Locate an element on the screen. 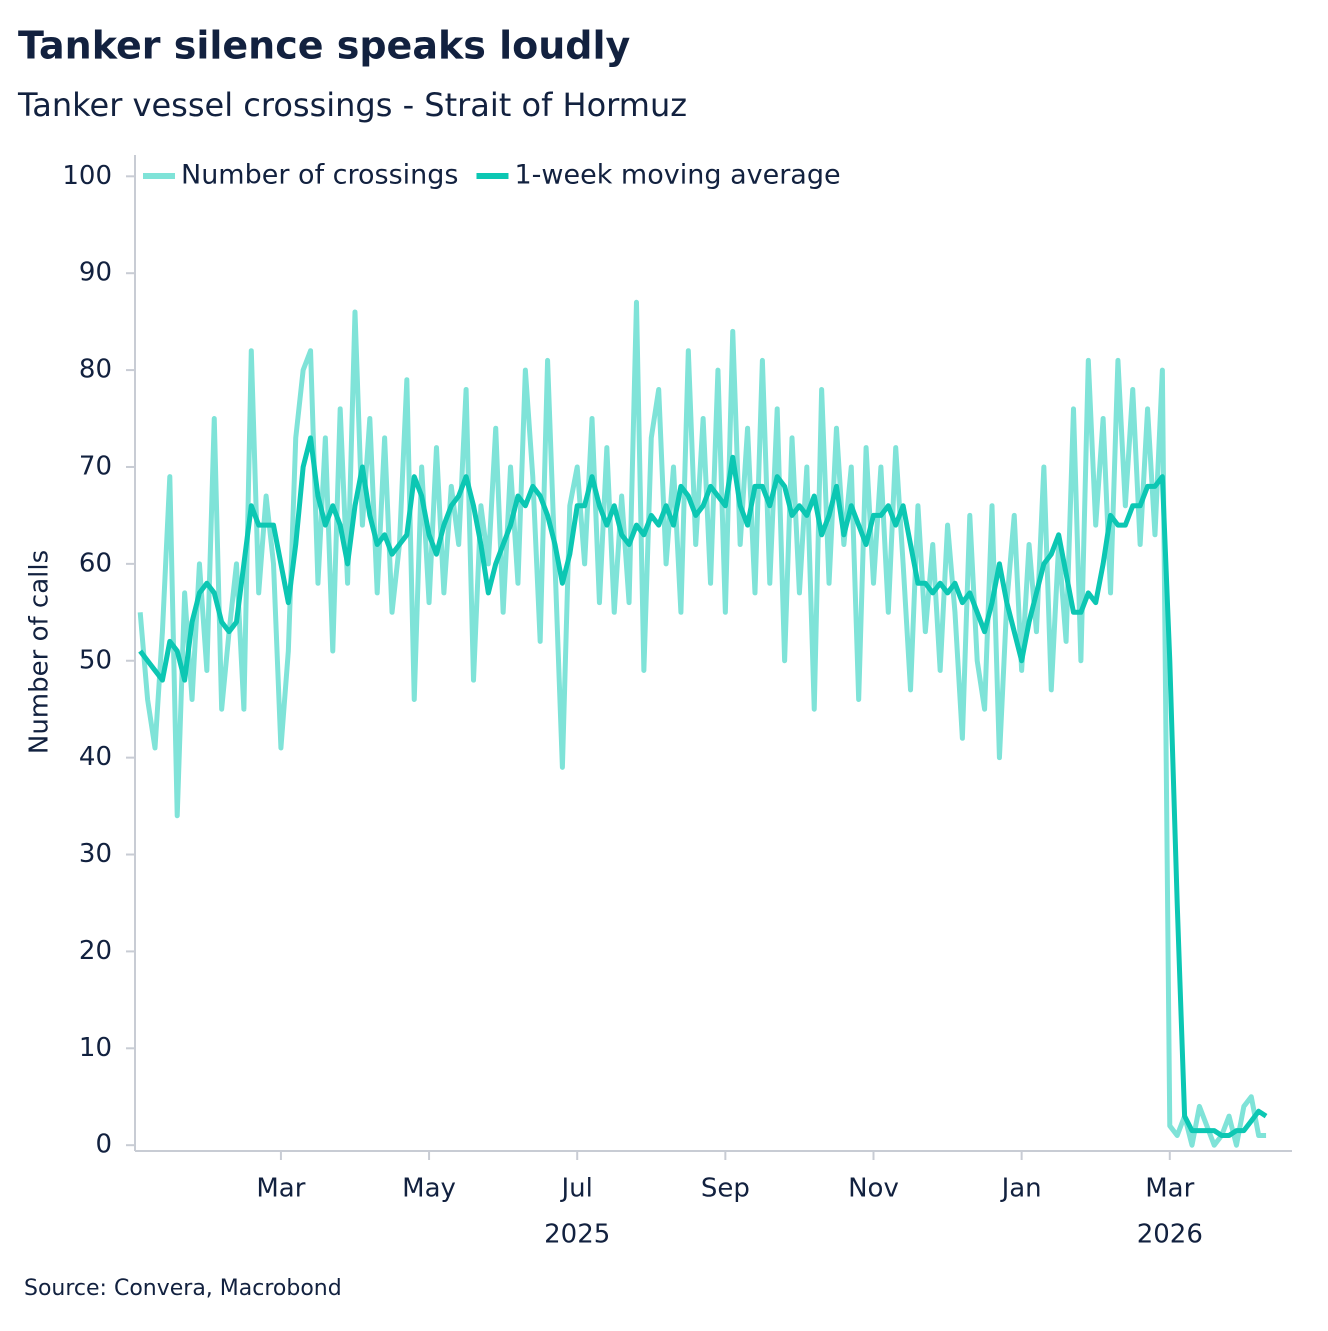  y-tick-label: 40 is located at coordinates (95, 757).